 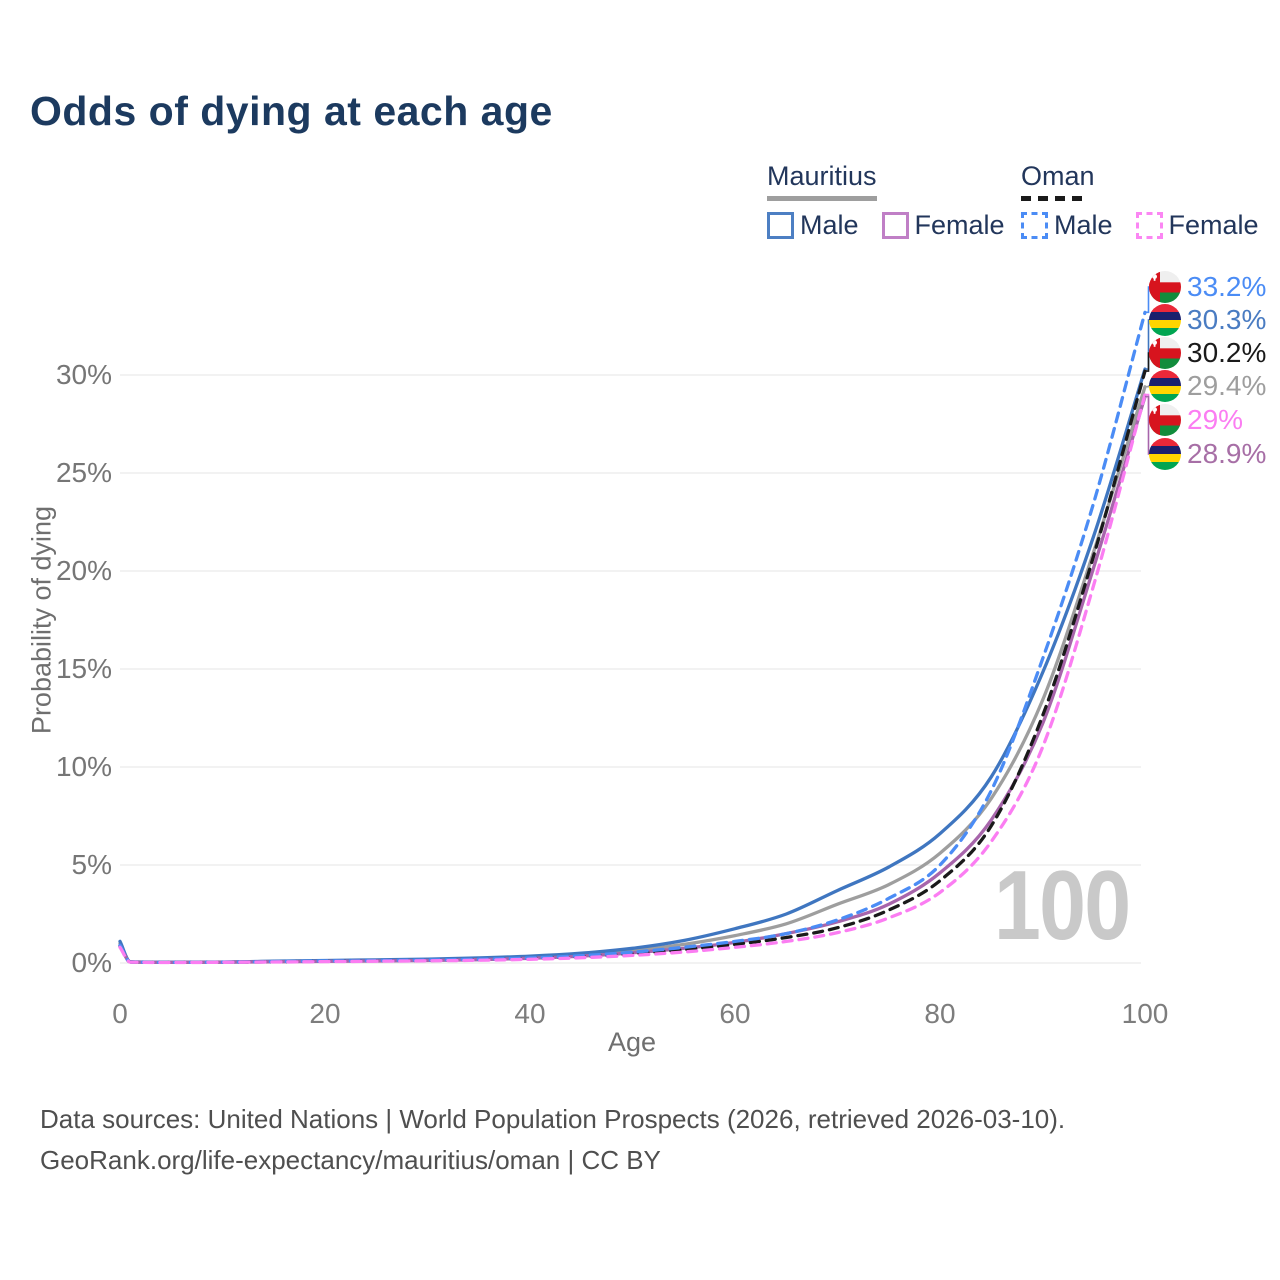 I want to click on end-label-value: 30.2%, so click(x=1227, y=352).